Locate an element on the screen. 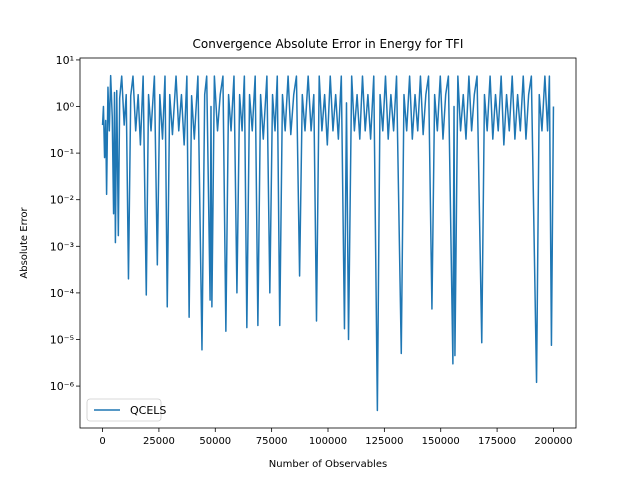 The width and height of the screenshot is (640, 480). y-tick-label: 10⁻² is located at coordinates (62, 200).